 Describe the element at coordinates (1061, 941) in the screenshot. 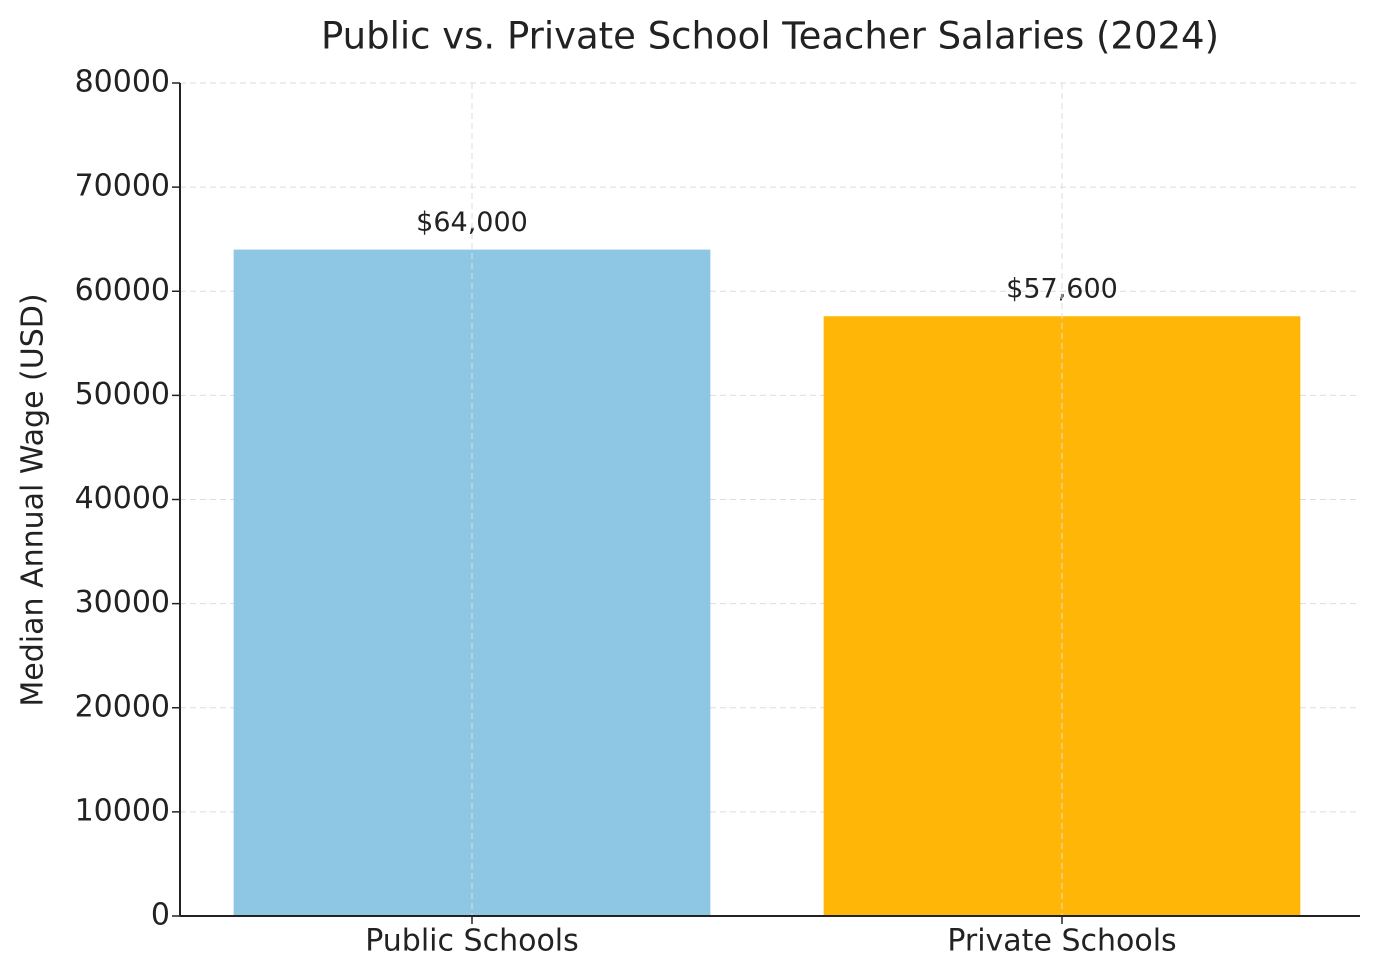

I see `x-tick-label: Private Schools` at that location.